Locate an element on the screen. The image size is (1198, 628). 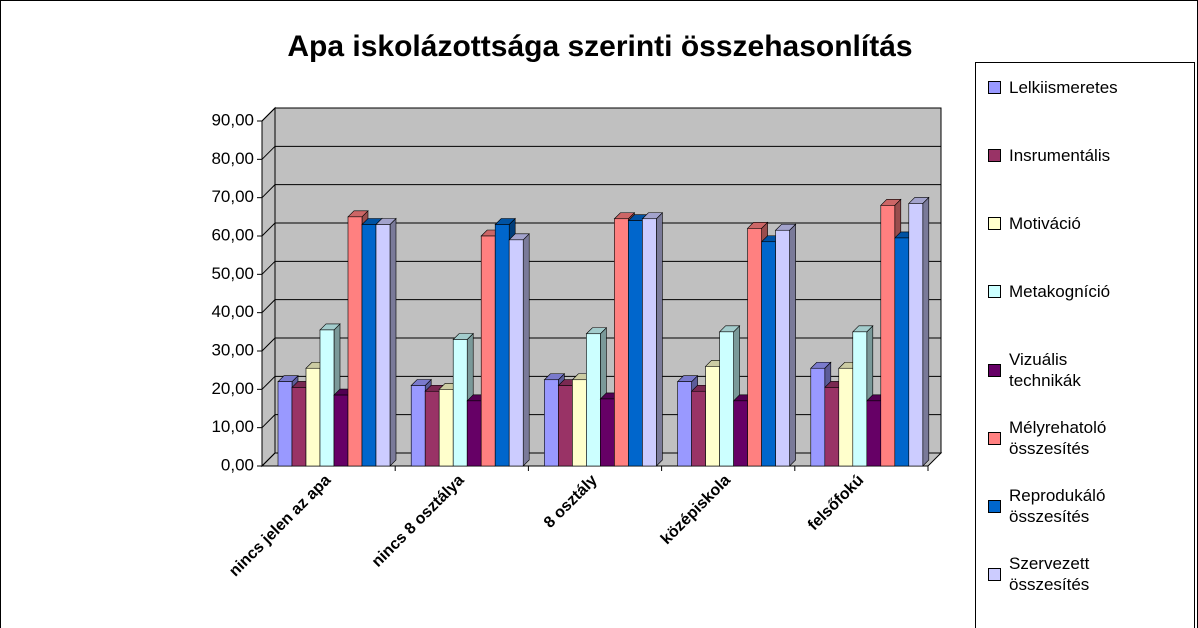
legend-label: Reprodukáló összesítés is located at coordinates (1057, 506).